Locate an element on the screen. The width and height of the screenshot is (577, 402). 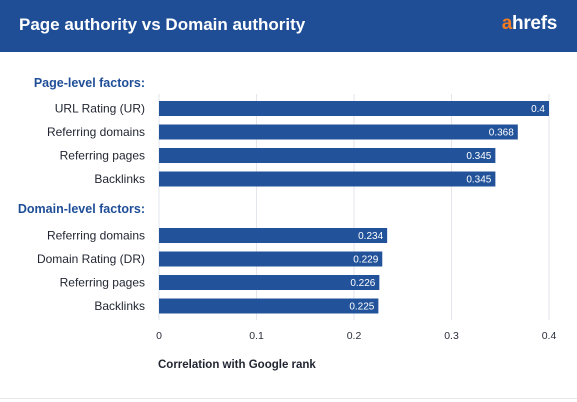
data-label: 0.234 is located at coordinates (370, 236).